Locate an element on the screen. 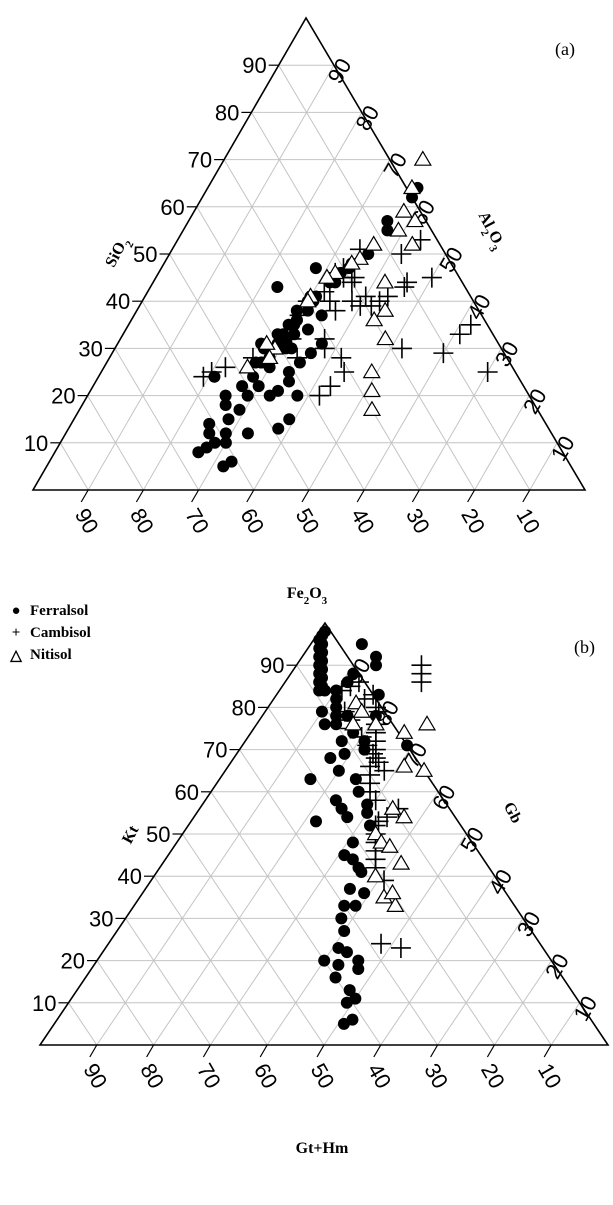  legend-item-cambisol: + Cambisol is located at coordinates (49, 633).